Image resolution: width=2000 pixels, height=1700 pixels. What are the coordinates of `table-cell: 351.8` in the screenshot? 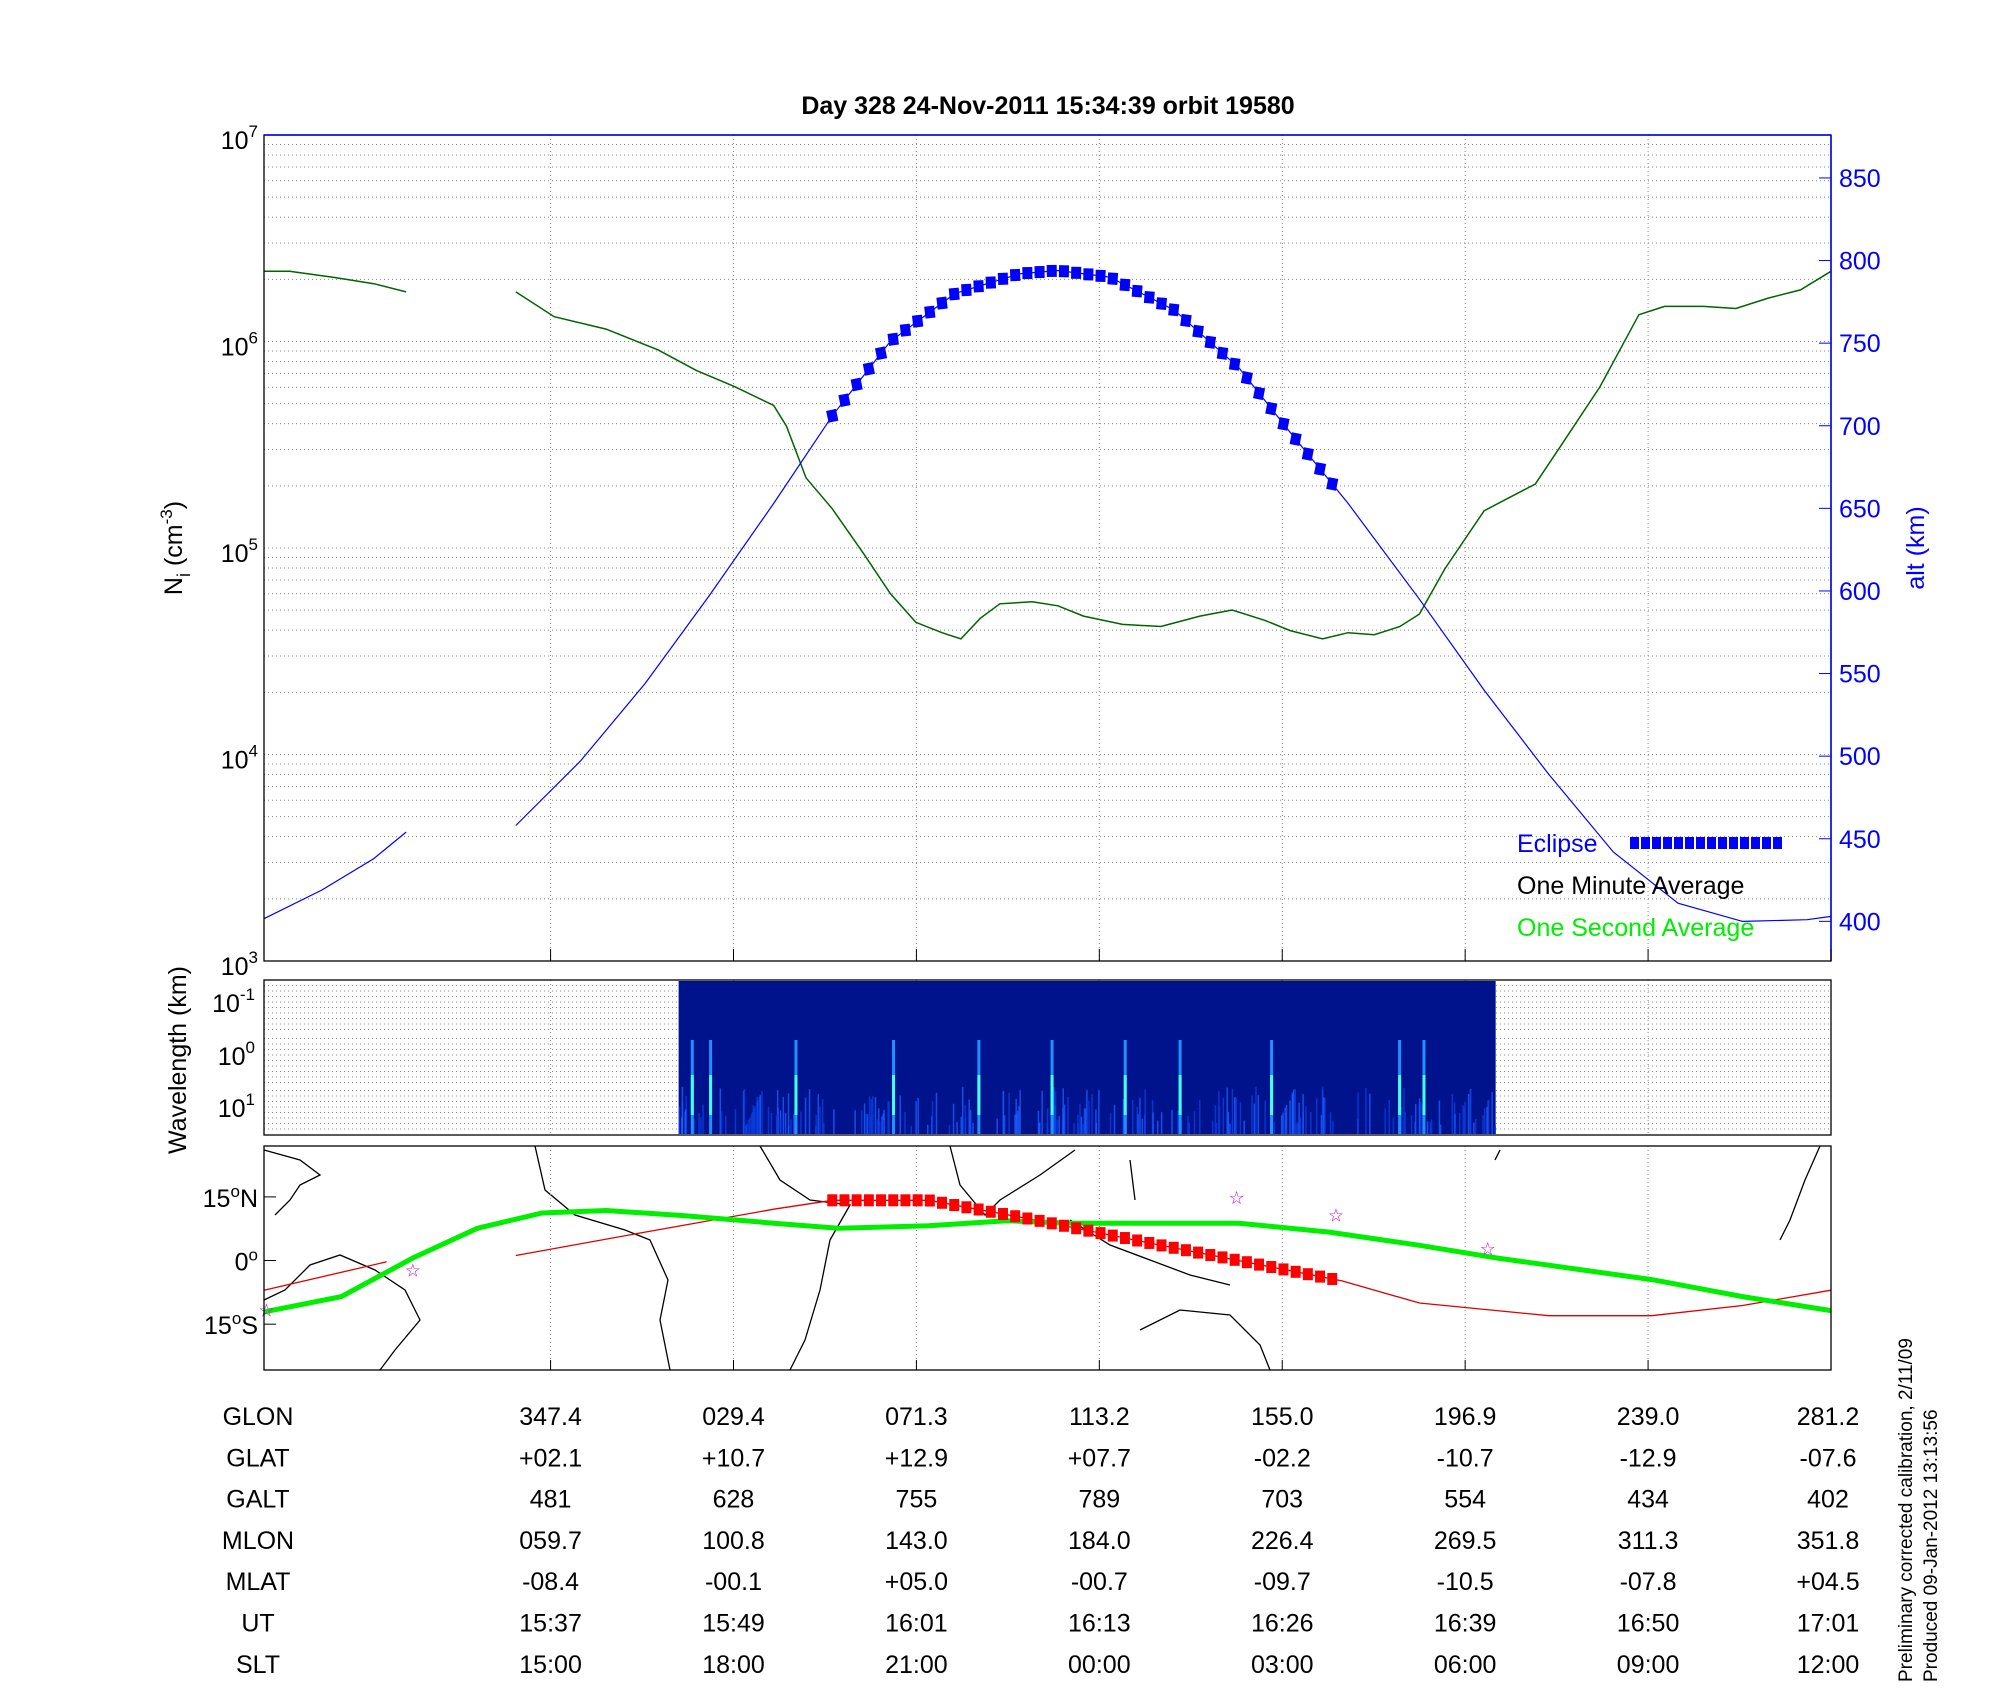 It's located at (1828, 1541).